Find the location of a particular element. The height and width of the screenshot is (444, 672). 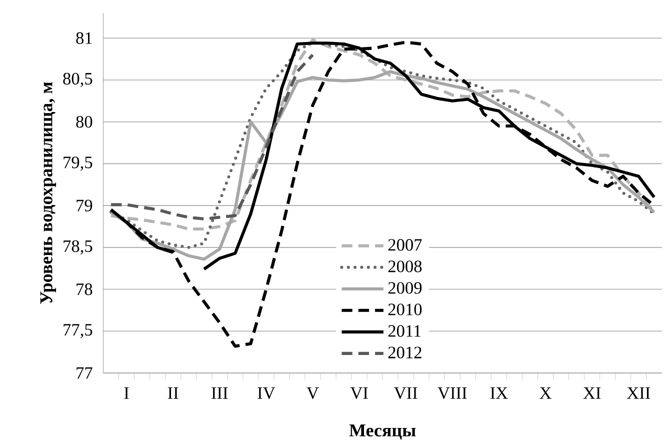

x-tick-label: XII is located at coordinates (638, 393).